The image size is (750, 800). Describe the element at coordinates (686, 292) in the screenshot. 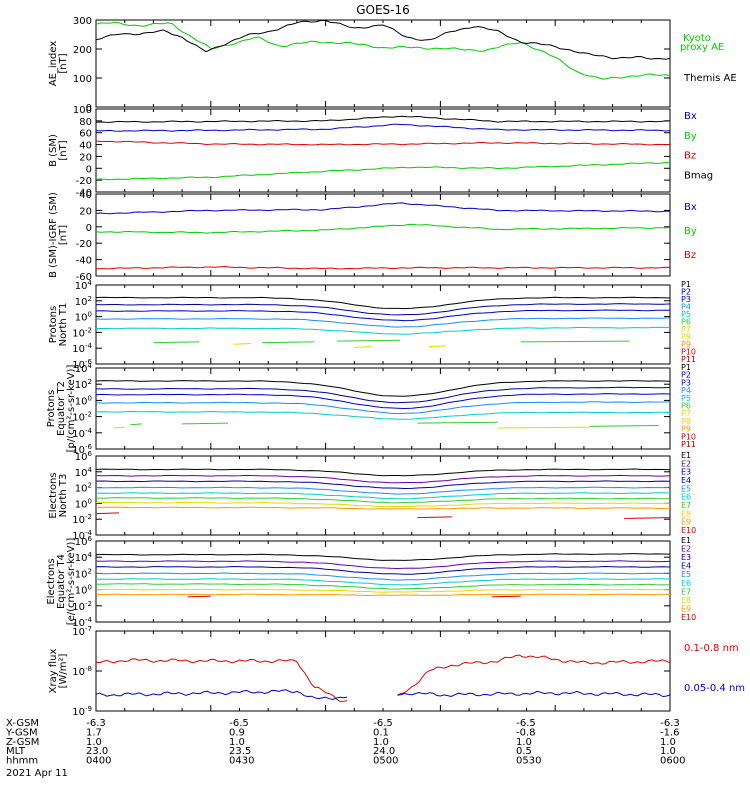

I see `channel-label: P2` at that location.